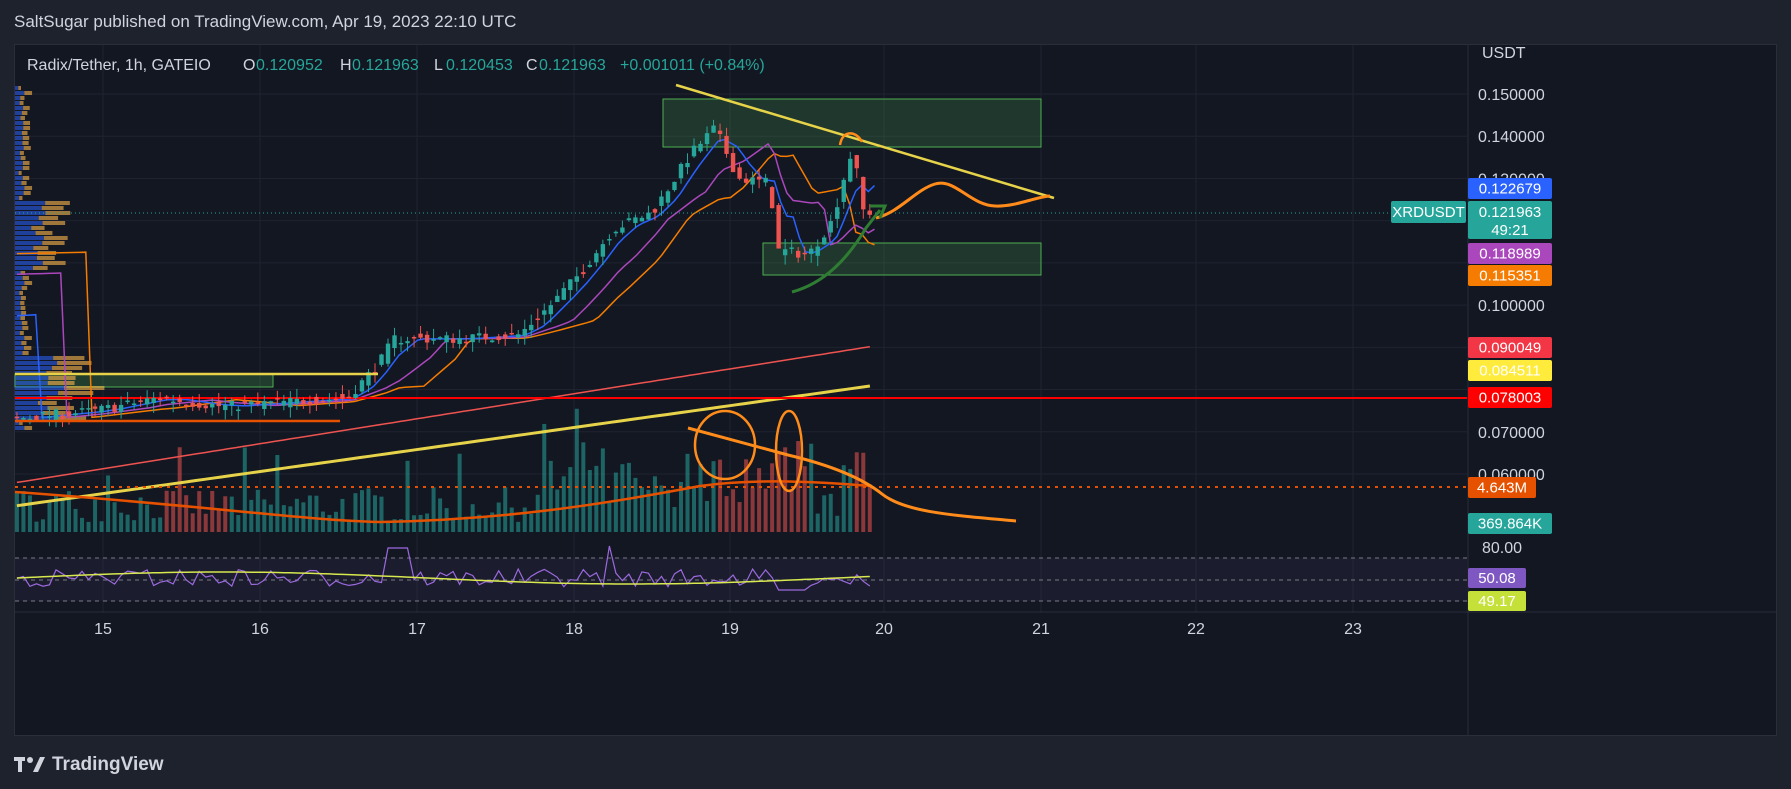  Describe the element at coordinates (119, 65) in the screenshot. I see `legend-symbol: Radix/Tether, 1h, GATEIO` at that location.